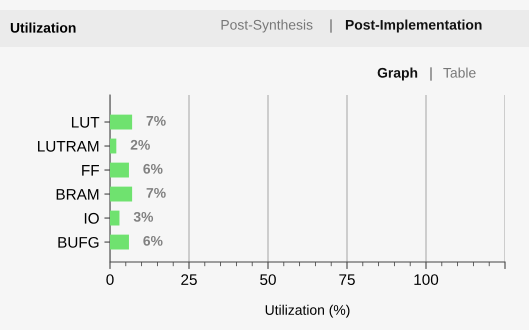 This screenshot has width=529, height=330. What do you see at coordinates (189, 280) in the screenshot?
I see `x-tick-label: 25` at bounding box center [189, 280].